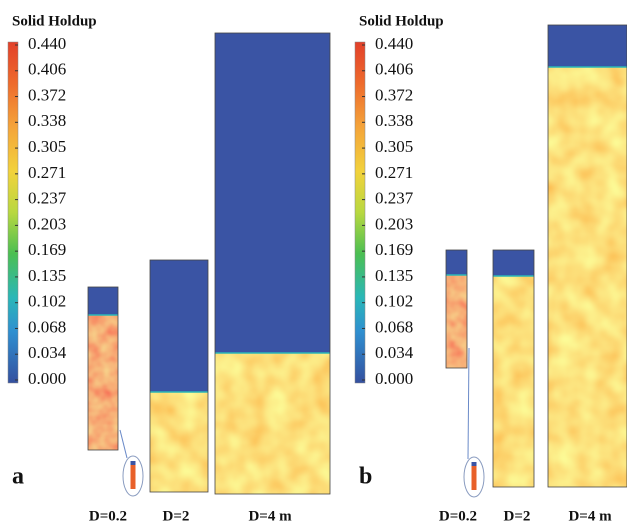 This screenshot has height=525, width=627. Describe the element at coordinates (18, 477) in the screenshot. I see `panel-letter: a` at that location.